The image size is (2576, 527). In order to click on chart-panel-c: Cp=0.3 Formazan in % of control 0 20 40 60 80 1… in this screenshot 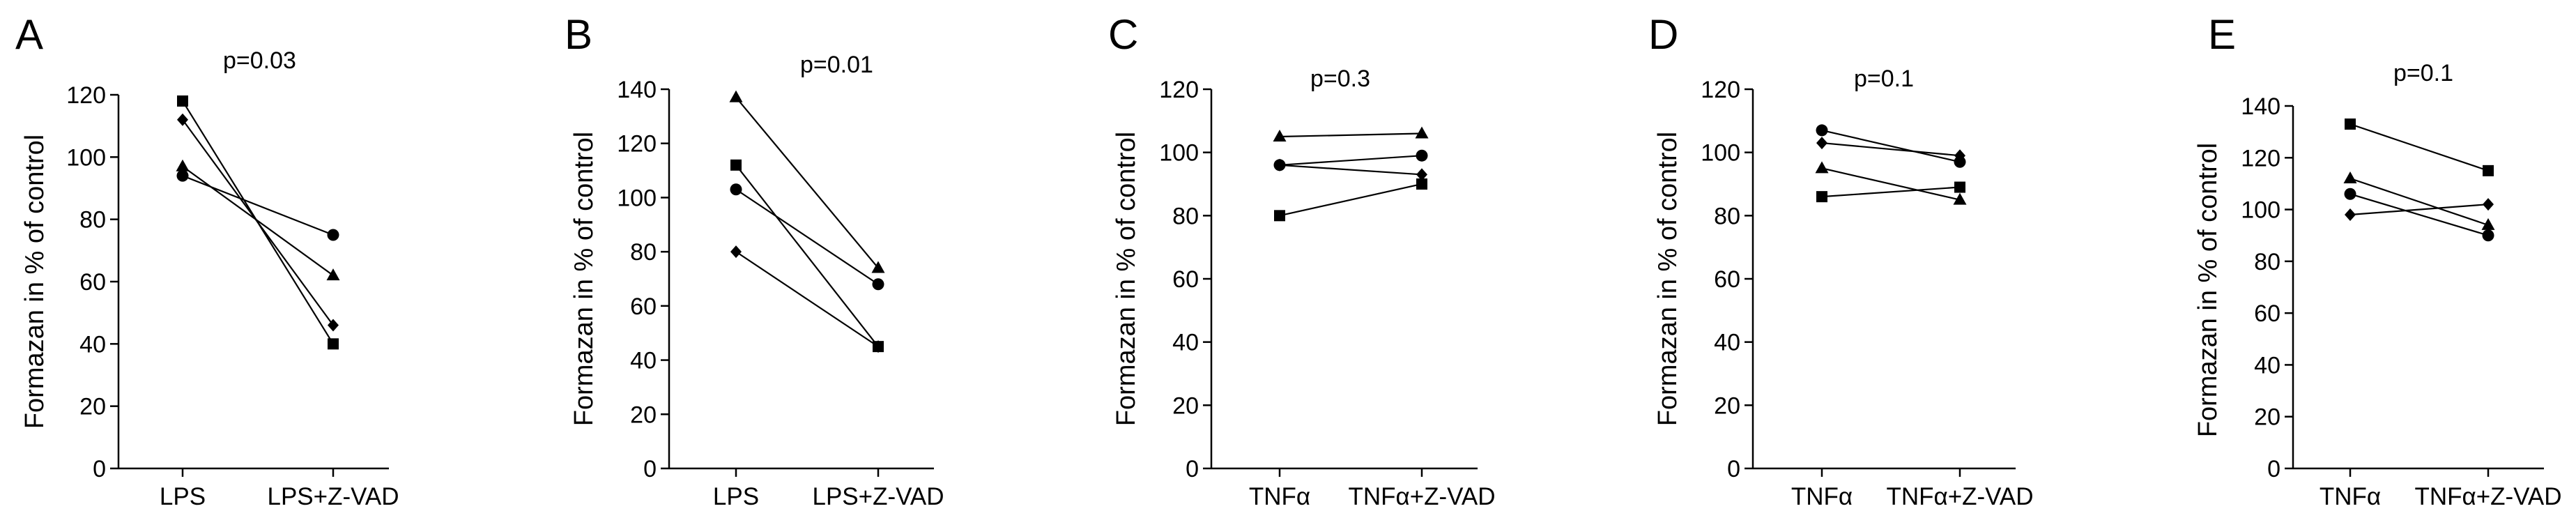, I will do `click(1302, 260)`.